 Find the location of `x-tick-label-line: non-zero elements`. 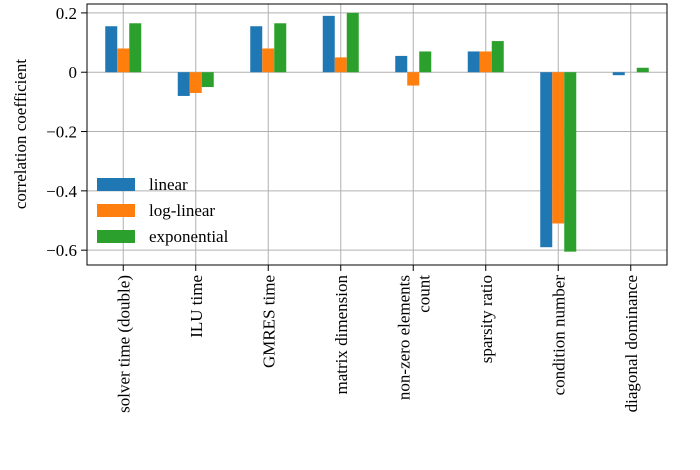

x-tick-label-line: non-zero elements is located at coordinates (403, 337).